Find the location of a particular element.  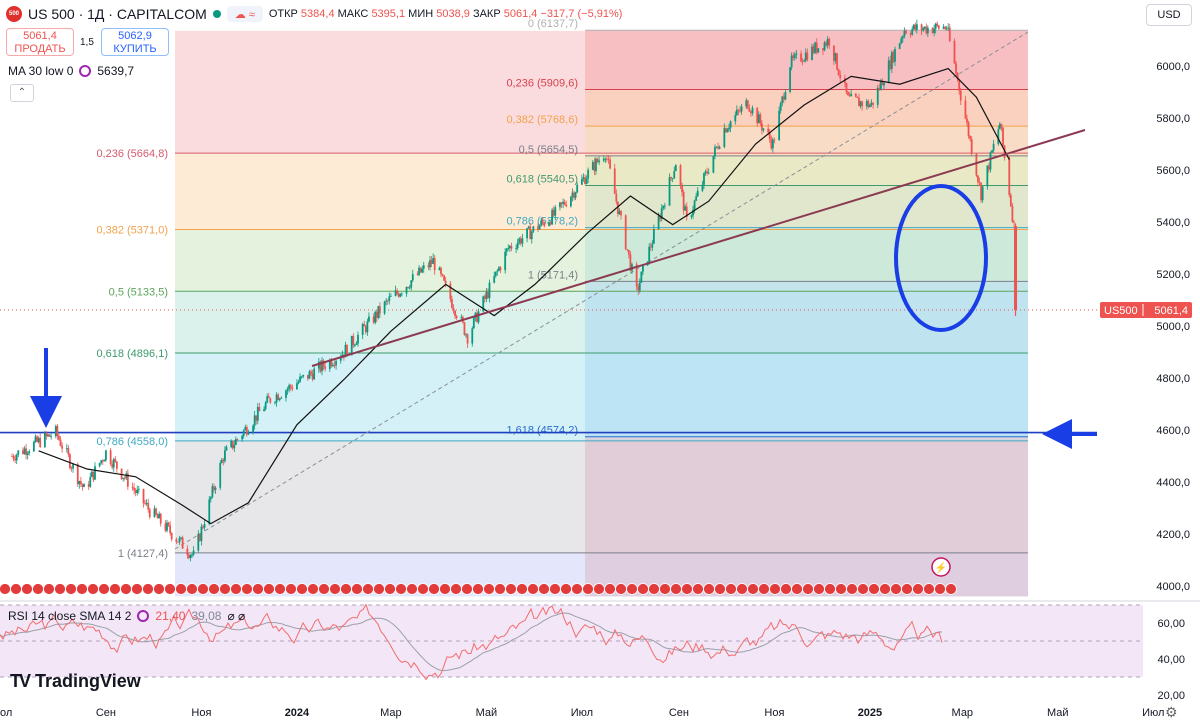

fib2-level-label: 1 (5171,4) is located at coordinates (553, 275).